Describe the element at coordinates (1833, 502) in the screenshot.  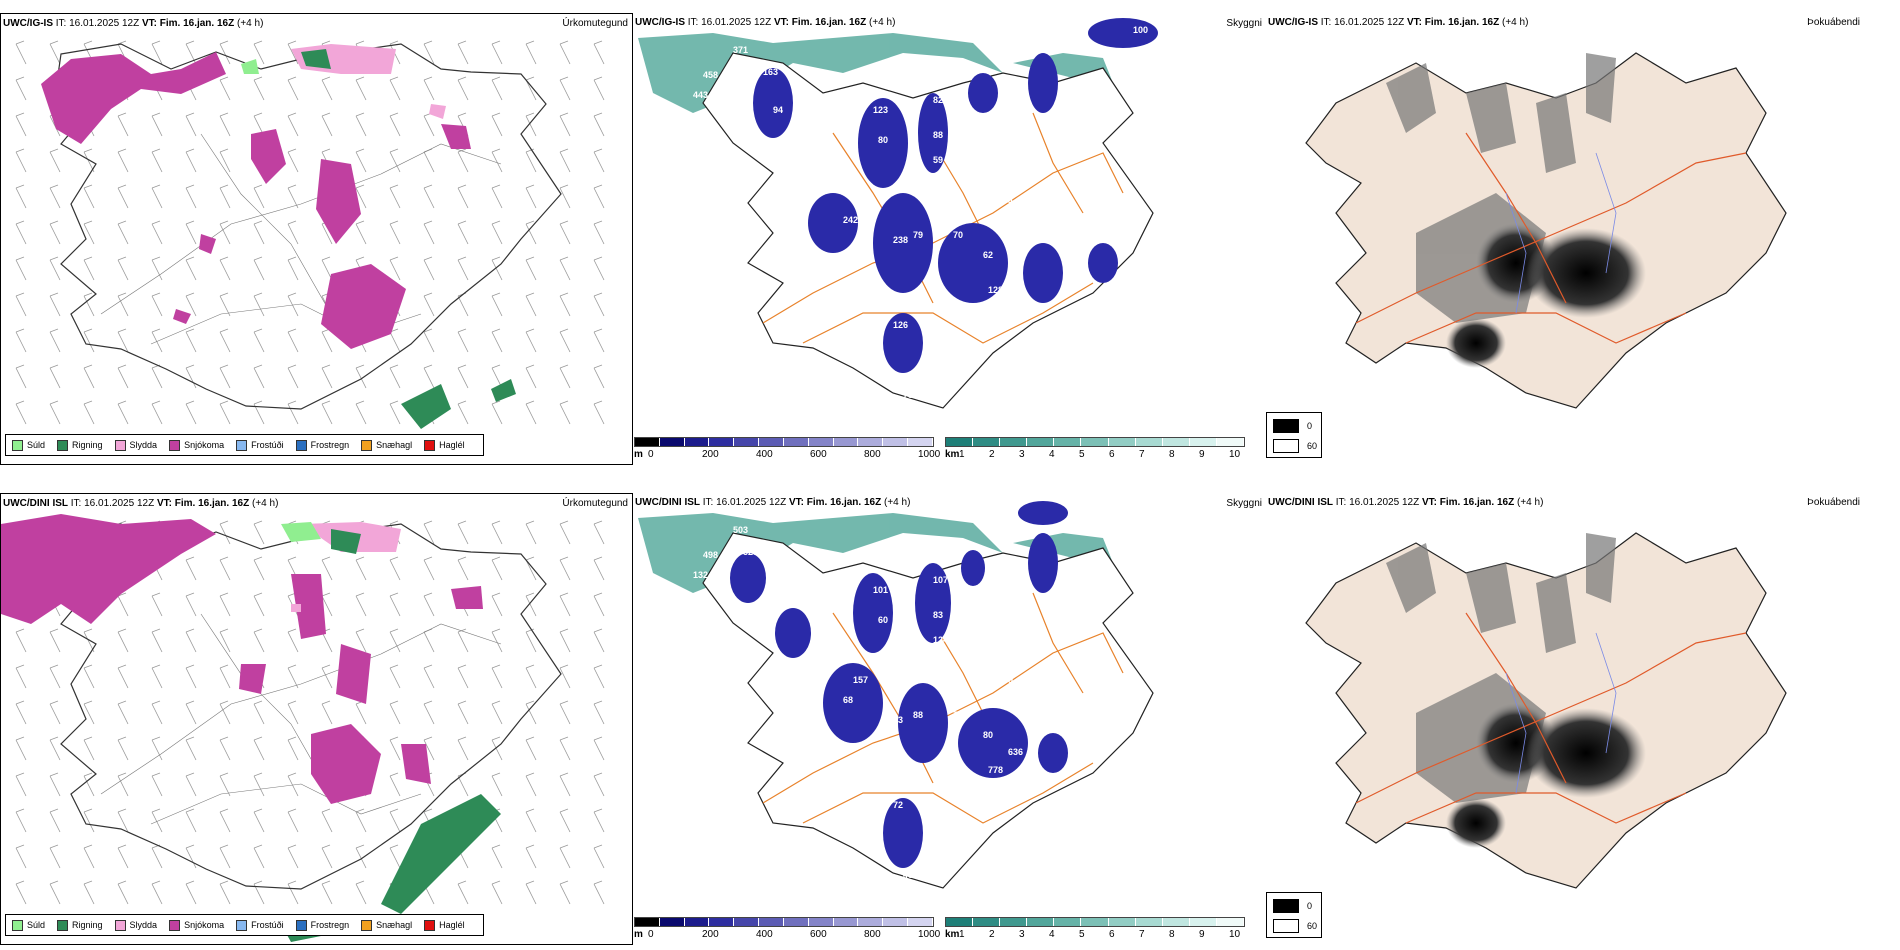
I see `panel-name: Þokuábendi` at that location.